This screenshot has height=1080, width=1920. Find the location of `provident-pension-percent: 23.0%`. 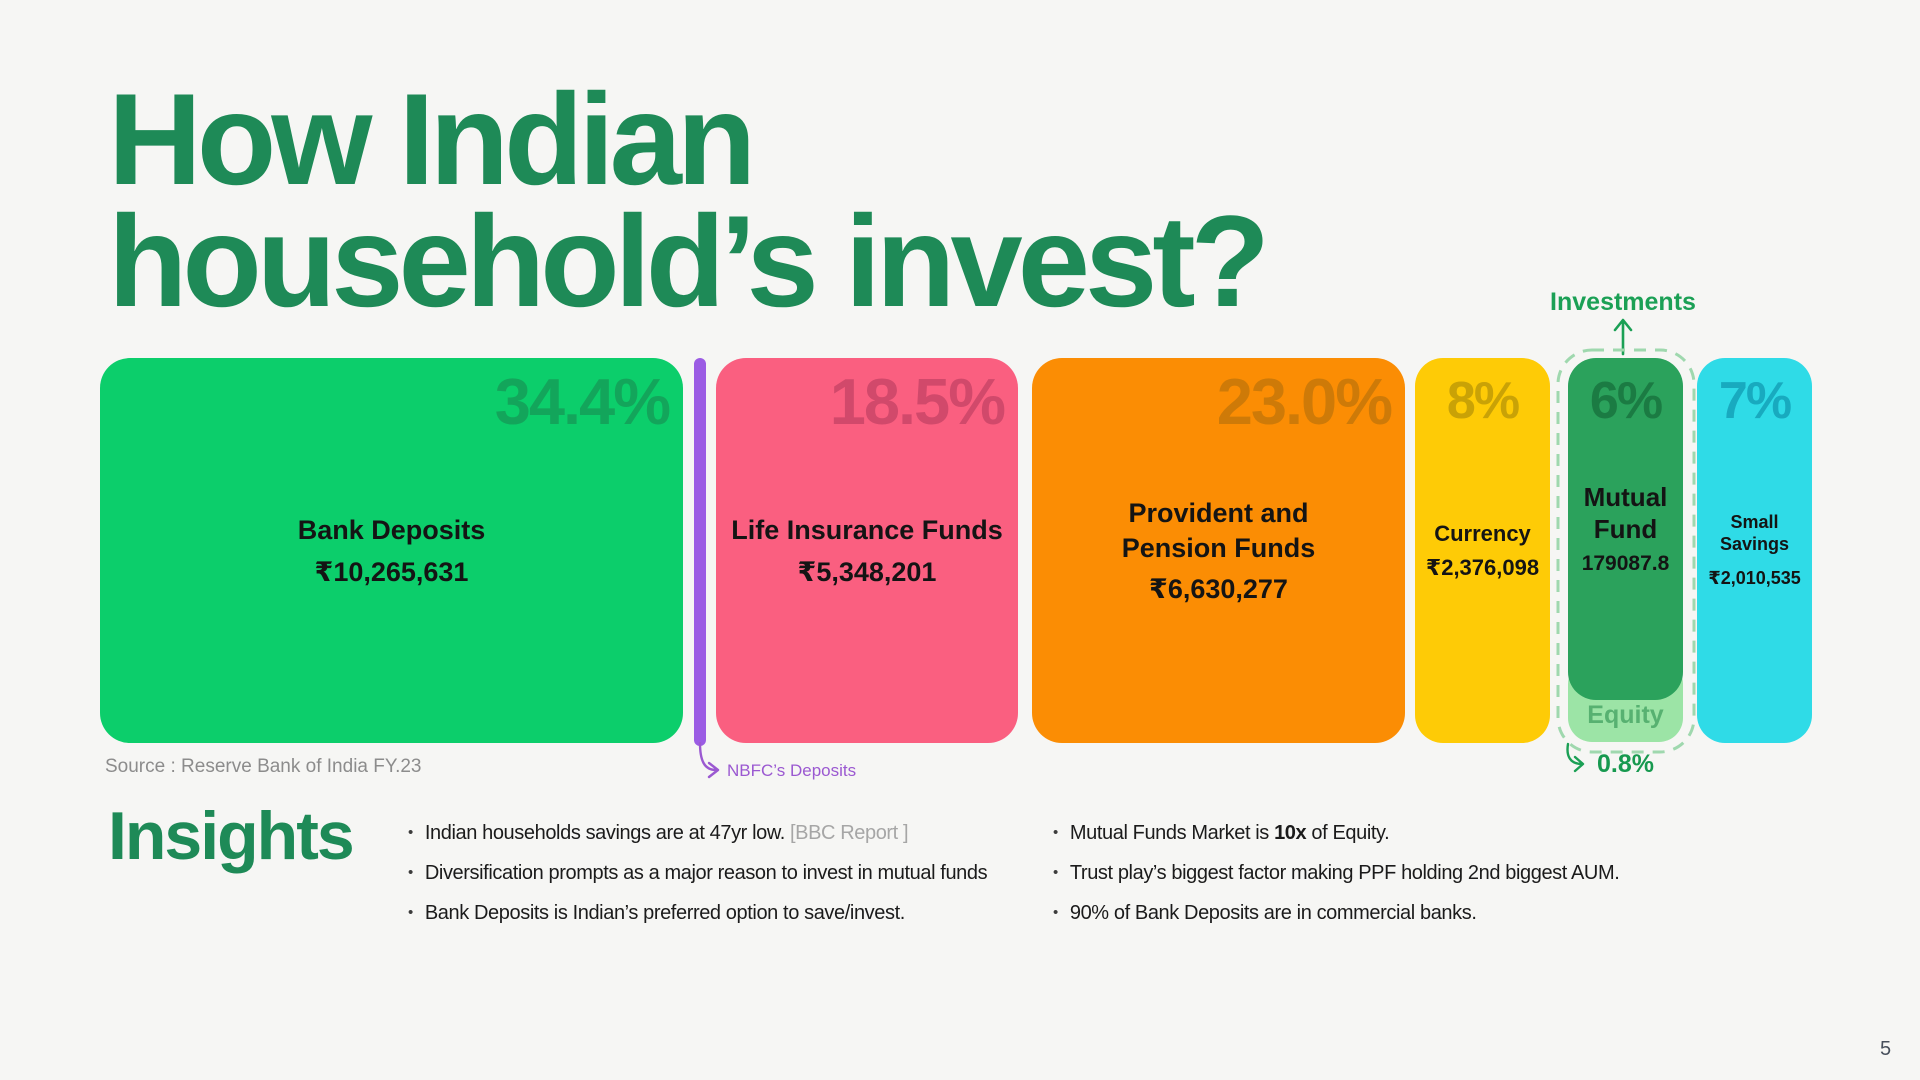

provident-pension-percent: 23.0% is located at coordinates (1304, 401).